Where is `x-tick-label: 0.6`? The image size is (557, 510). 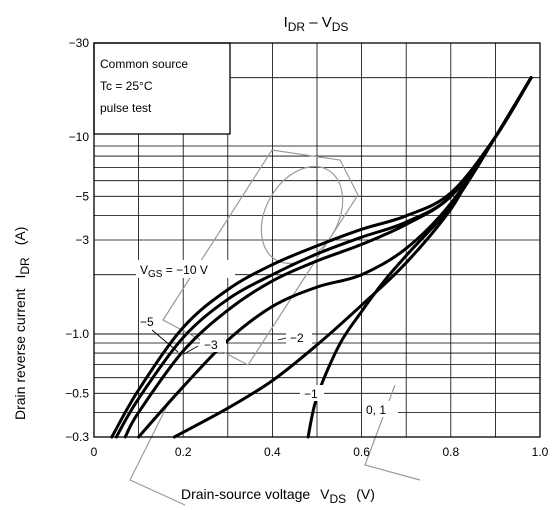 x-tick-label: 0.6 is located at coordinates (361, 452).